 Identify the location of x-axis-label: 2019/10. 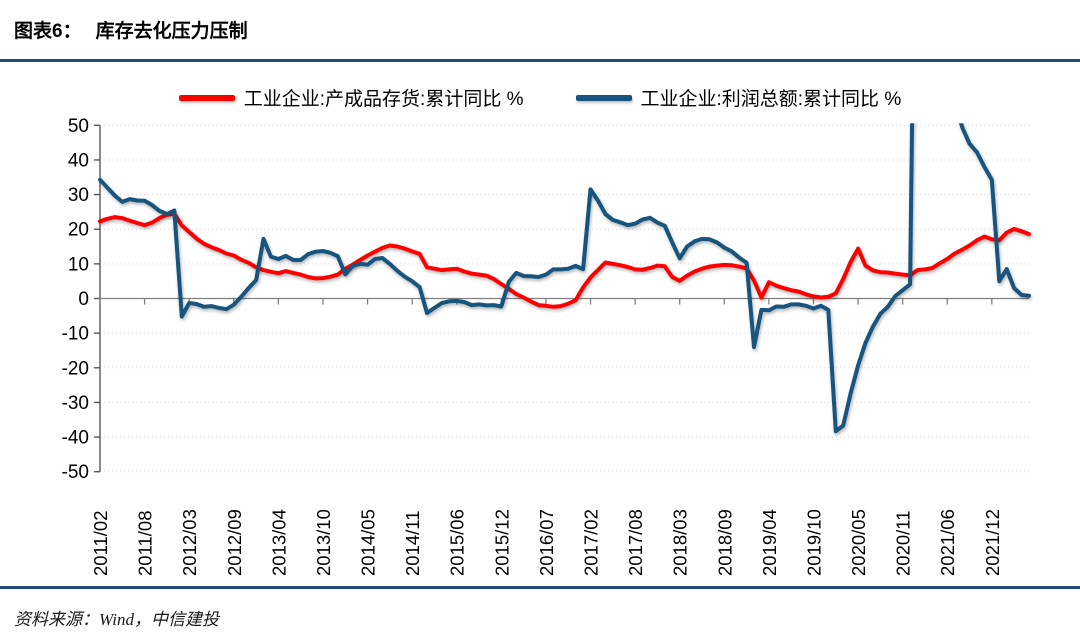
(813, 542).